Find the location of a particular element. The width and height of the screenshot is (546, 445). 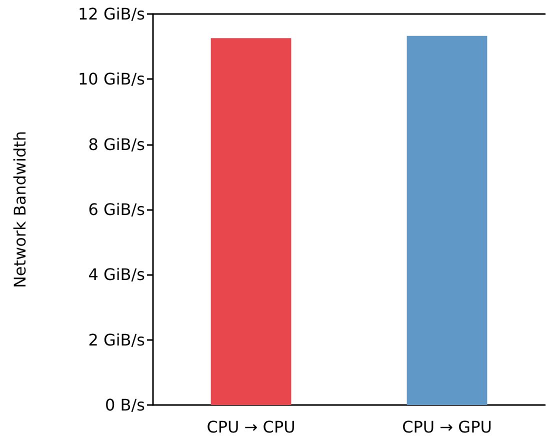

y-tick-label: 10 GiB/s is located at coordinates (111, 79).